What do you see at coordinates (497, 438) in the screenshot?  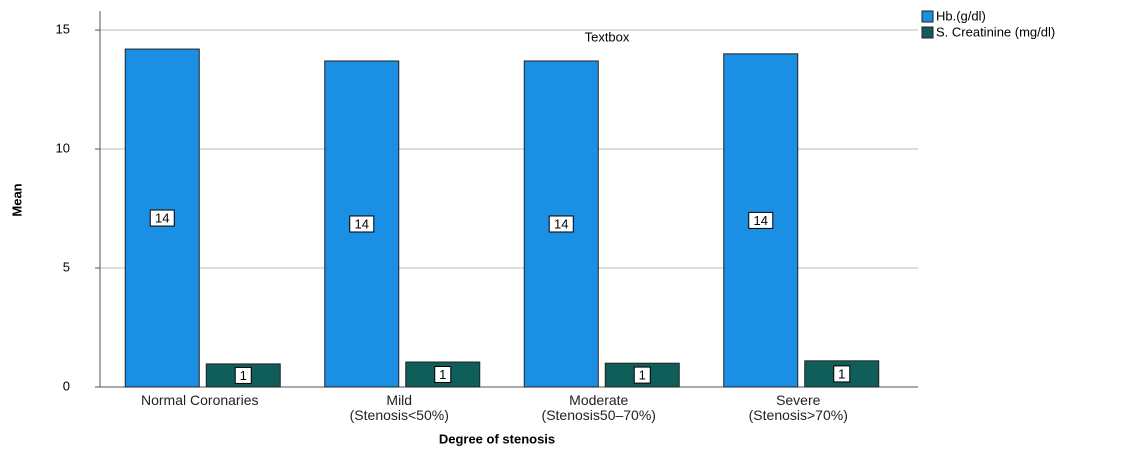 I see `x-axis-label: Degree of stenosis` at bounding box center [497, 438].